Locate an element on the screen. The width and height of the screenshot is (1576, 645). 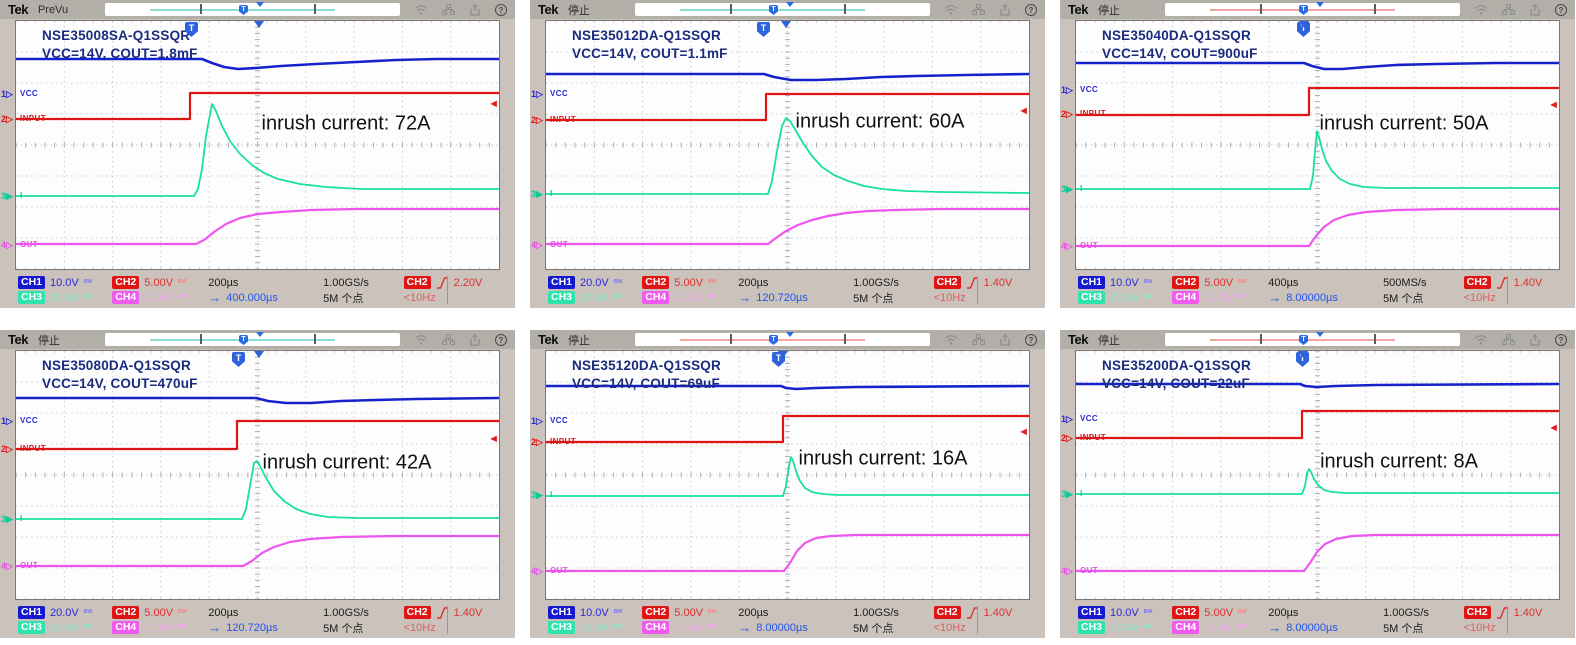
timebase-readout: 400µs is located at coordinates (1283, 282).